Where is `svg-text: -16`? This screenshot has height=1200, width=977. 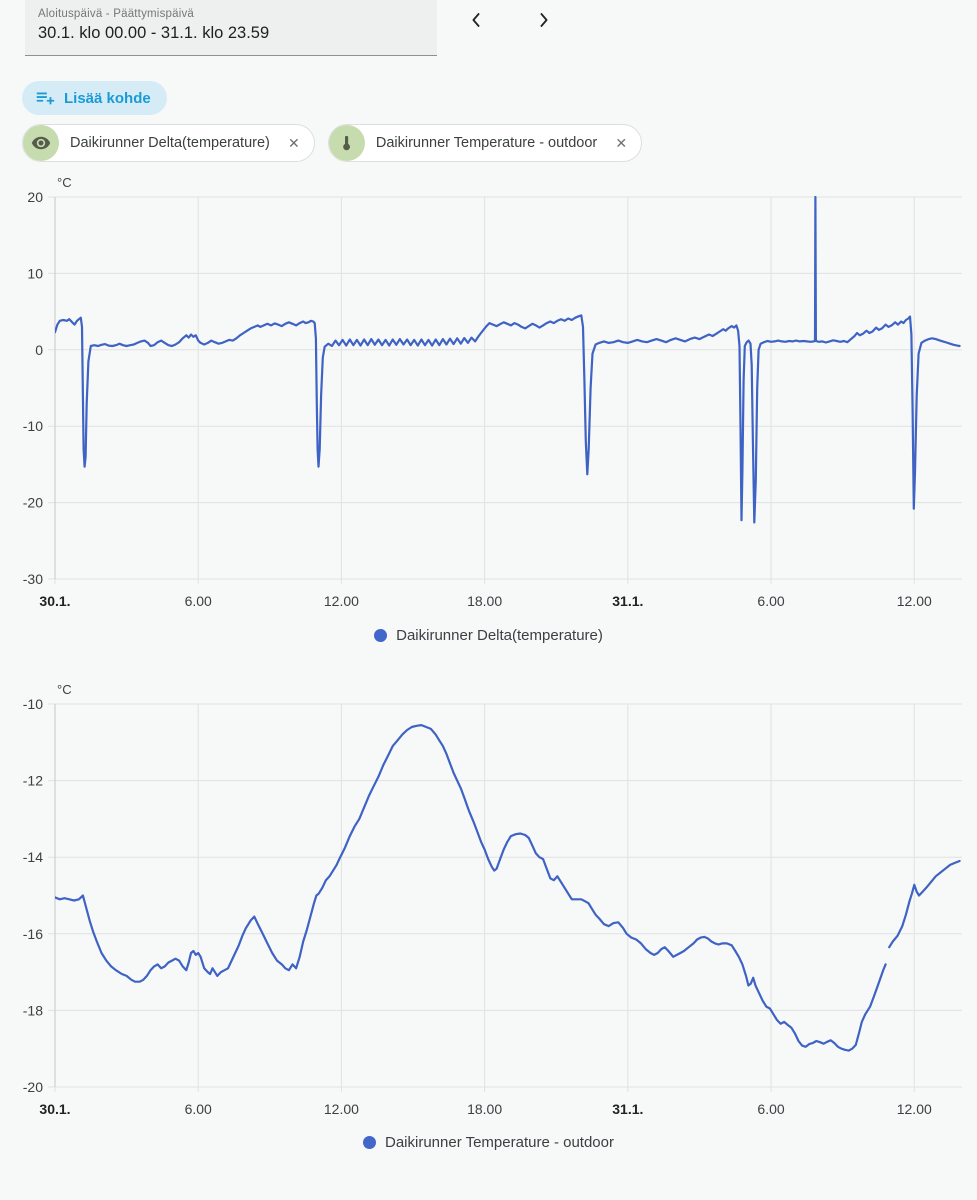
svg-text: -16 is located at coordinates (33, 934).